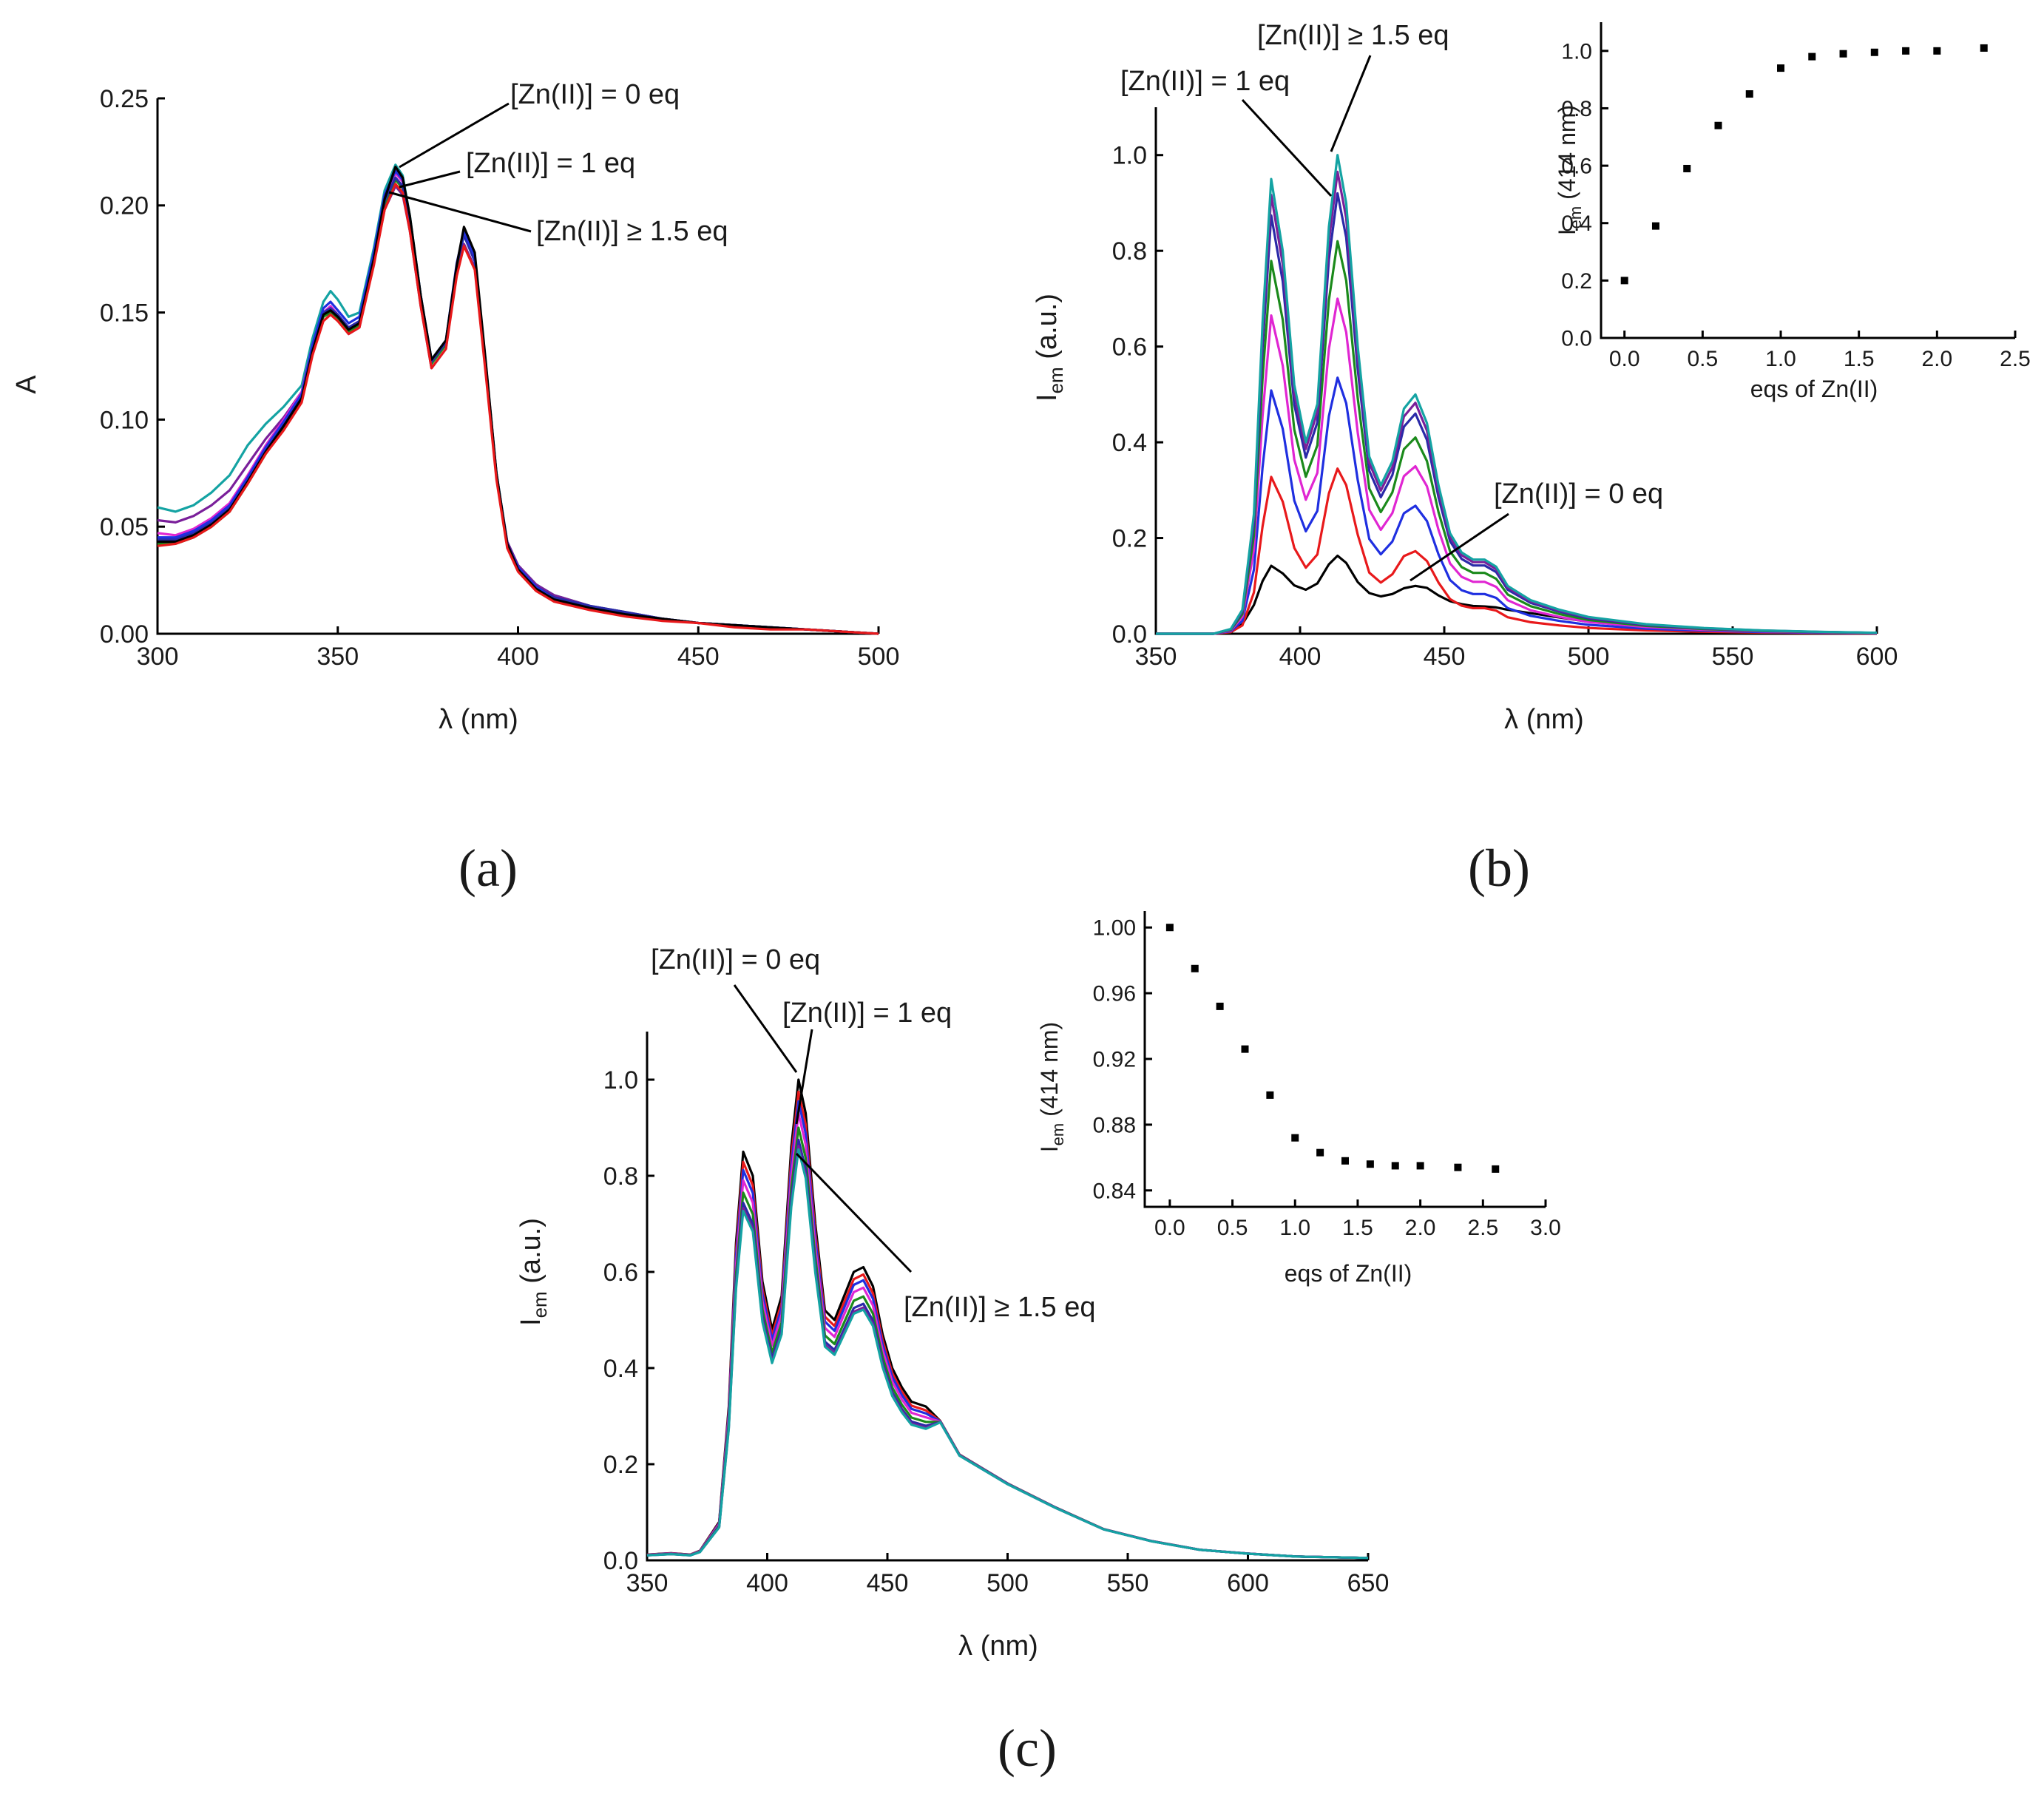 This screenshot has width=2044, height=1794. I want to click on chart-a: 300 350 400 450 500 0.00 0.05 0.10 0.15 0.20 0.25, so click(500, 378).